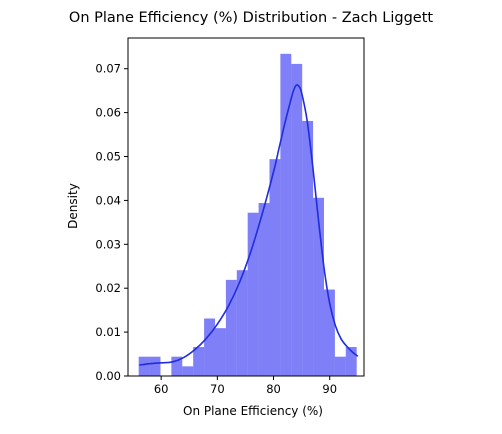  Describe the element at coordinates (245, 386) in the screenshot. I see `x-axis-ticks: 60 70 80 90` at that location.